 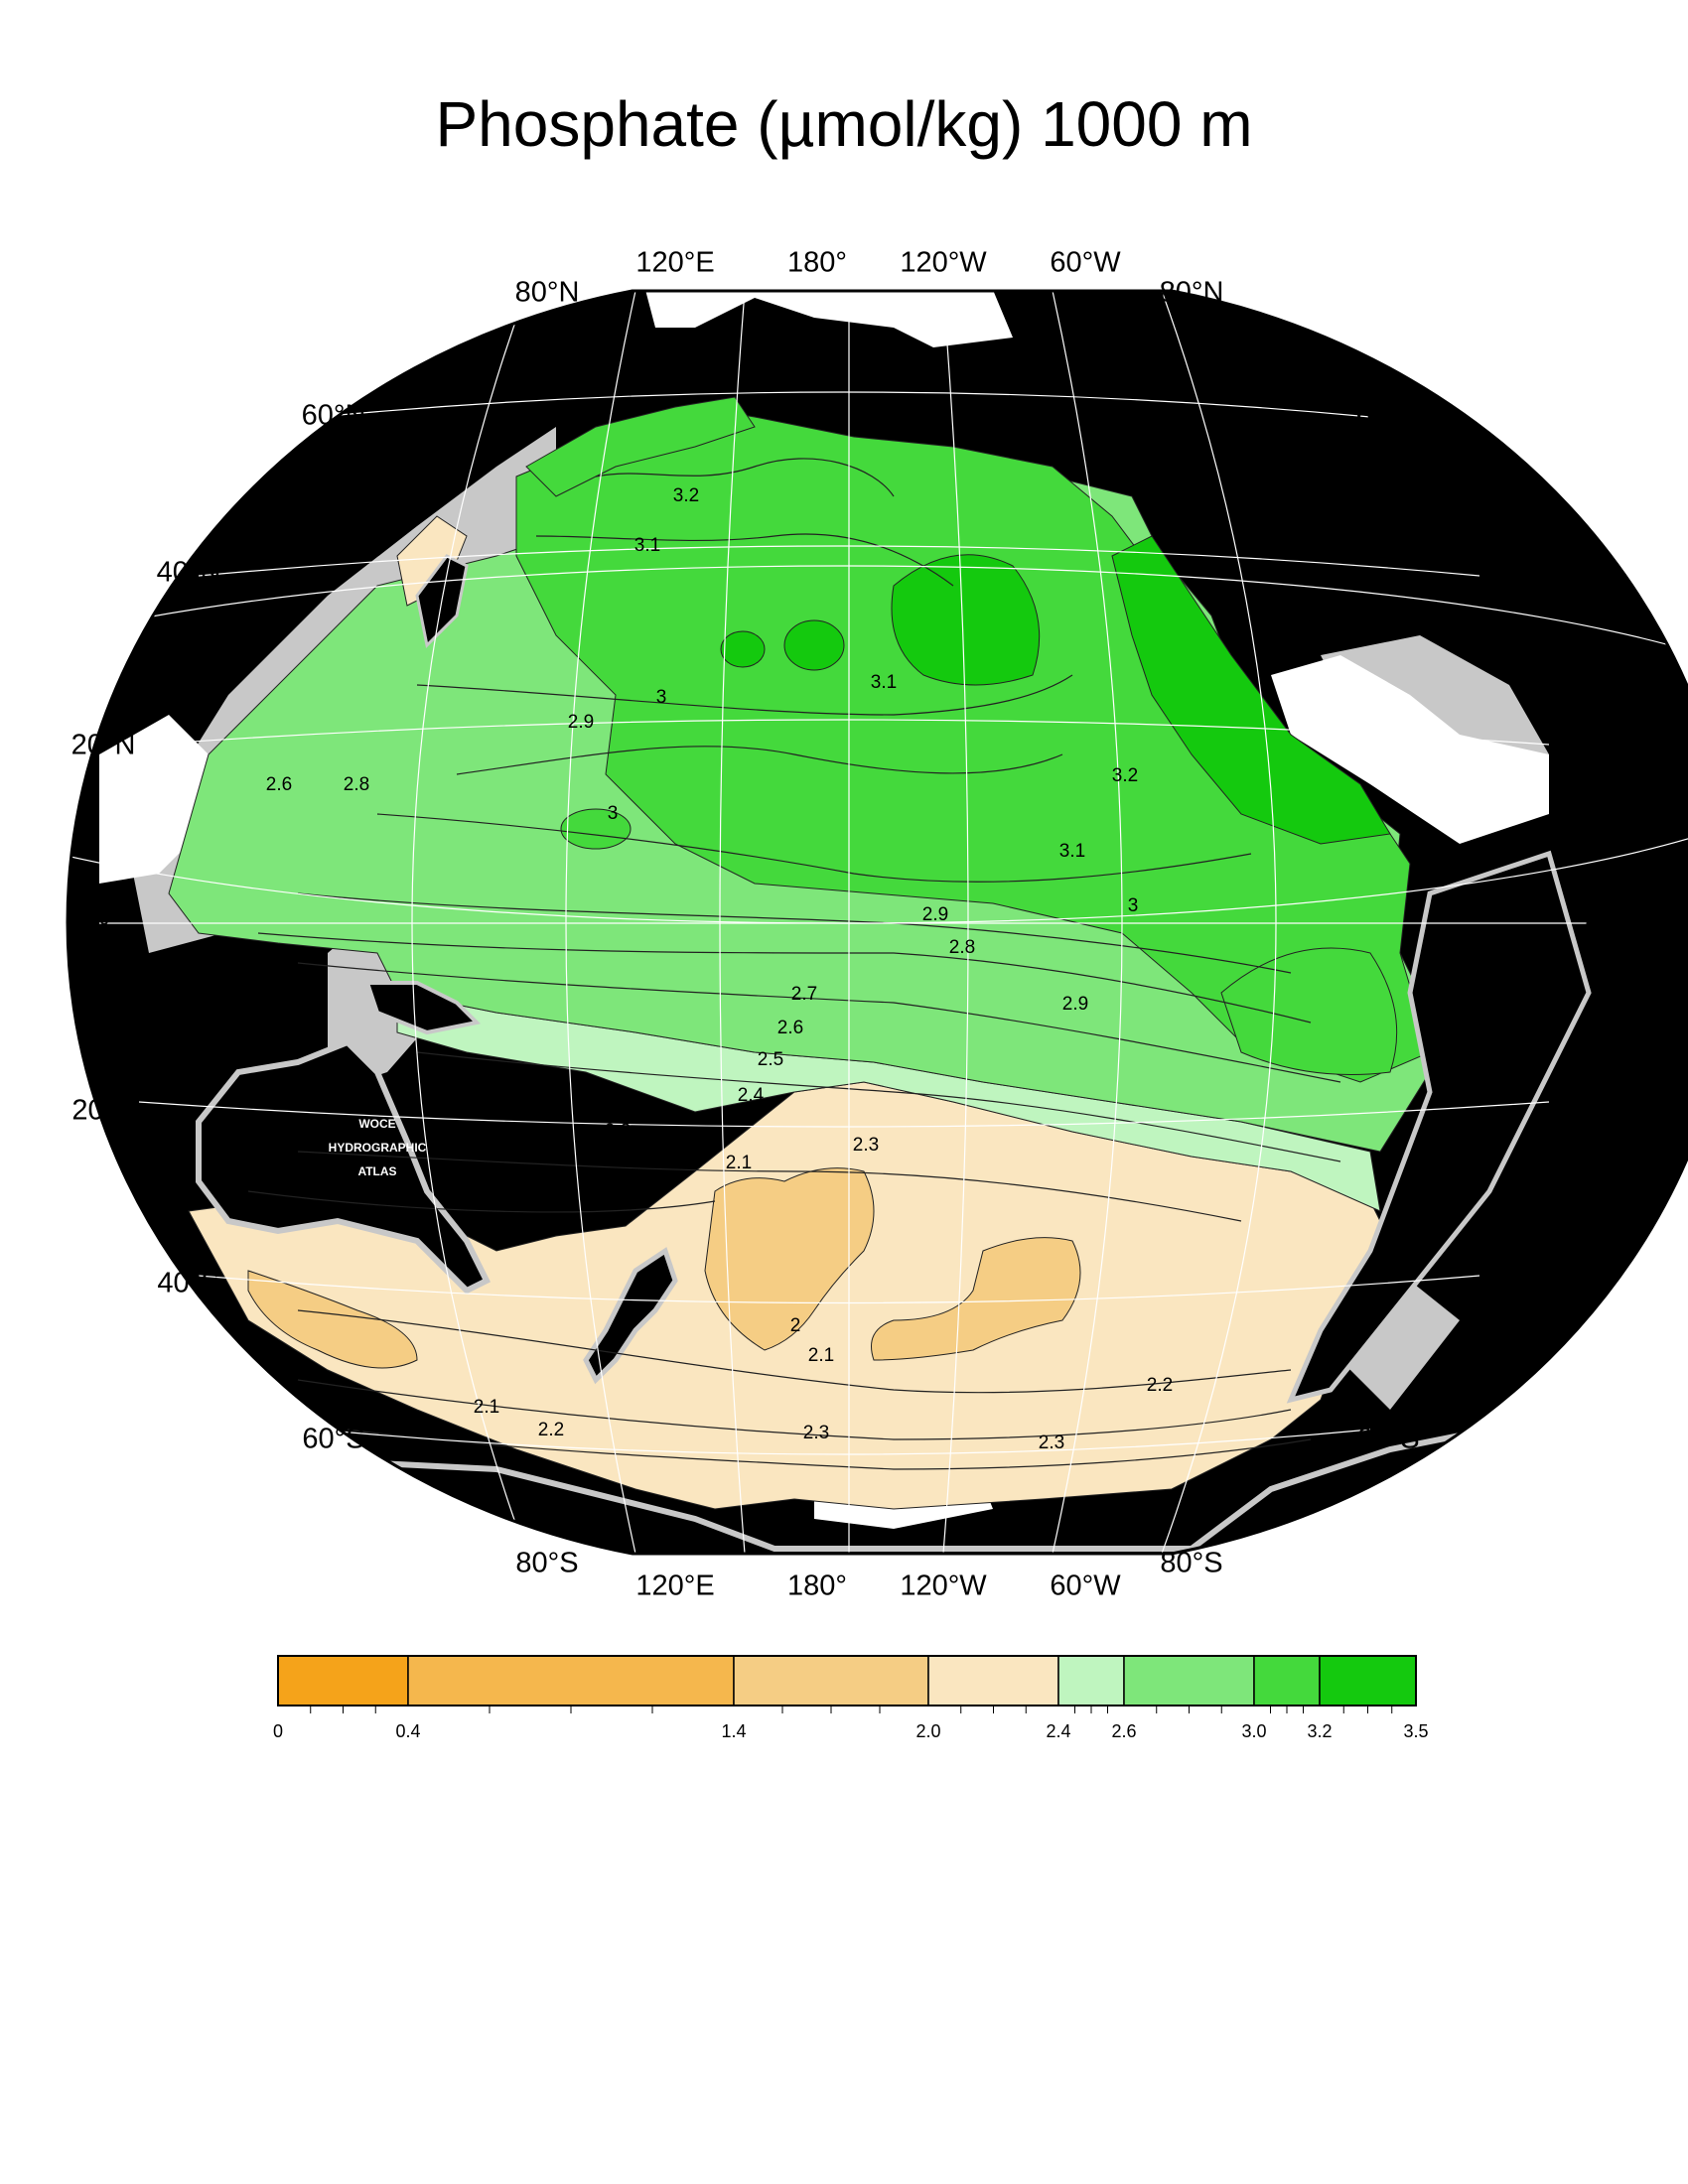 What do you see at coordinates (770, 1059) in the screenshot?
I see `contour-label: 2.5` at bounding box center [770, 1059].